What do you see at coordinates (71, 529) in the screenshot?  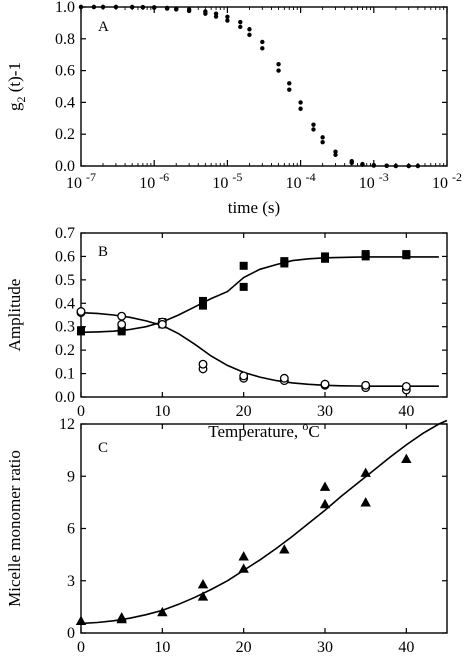 I see `y-tick-label: 6` at bounding box center [71, 529].